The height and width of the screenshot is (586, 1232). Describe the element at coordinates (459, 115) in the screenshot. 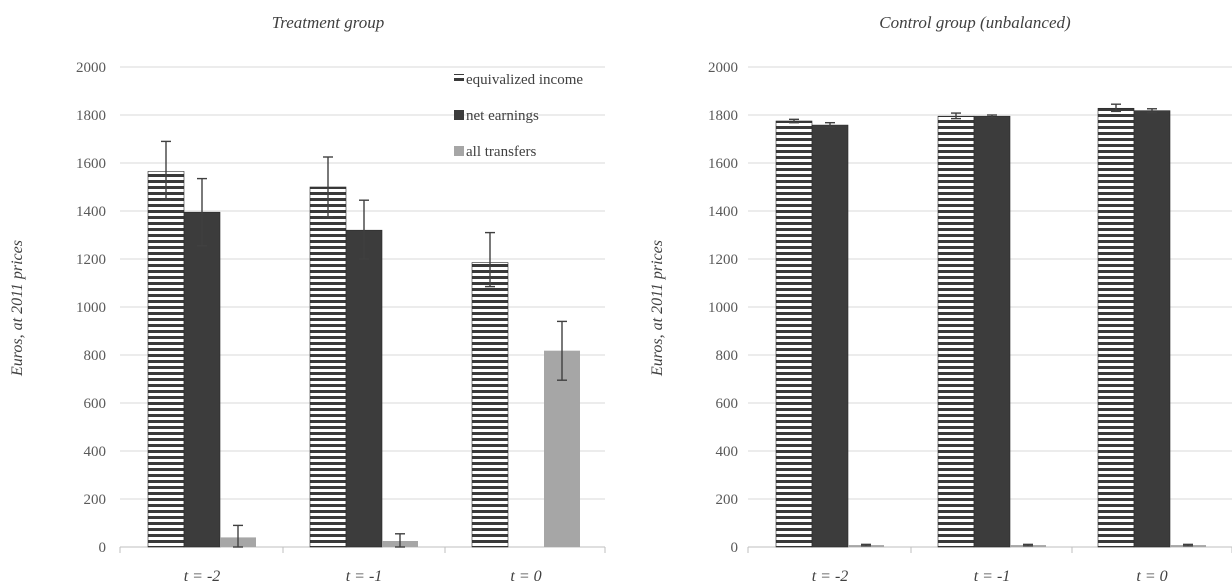

I see `legend-swatch-net-earnings` at that location.